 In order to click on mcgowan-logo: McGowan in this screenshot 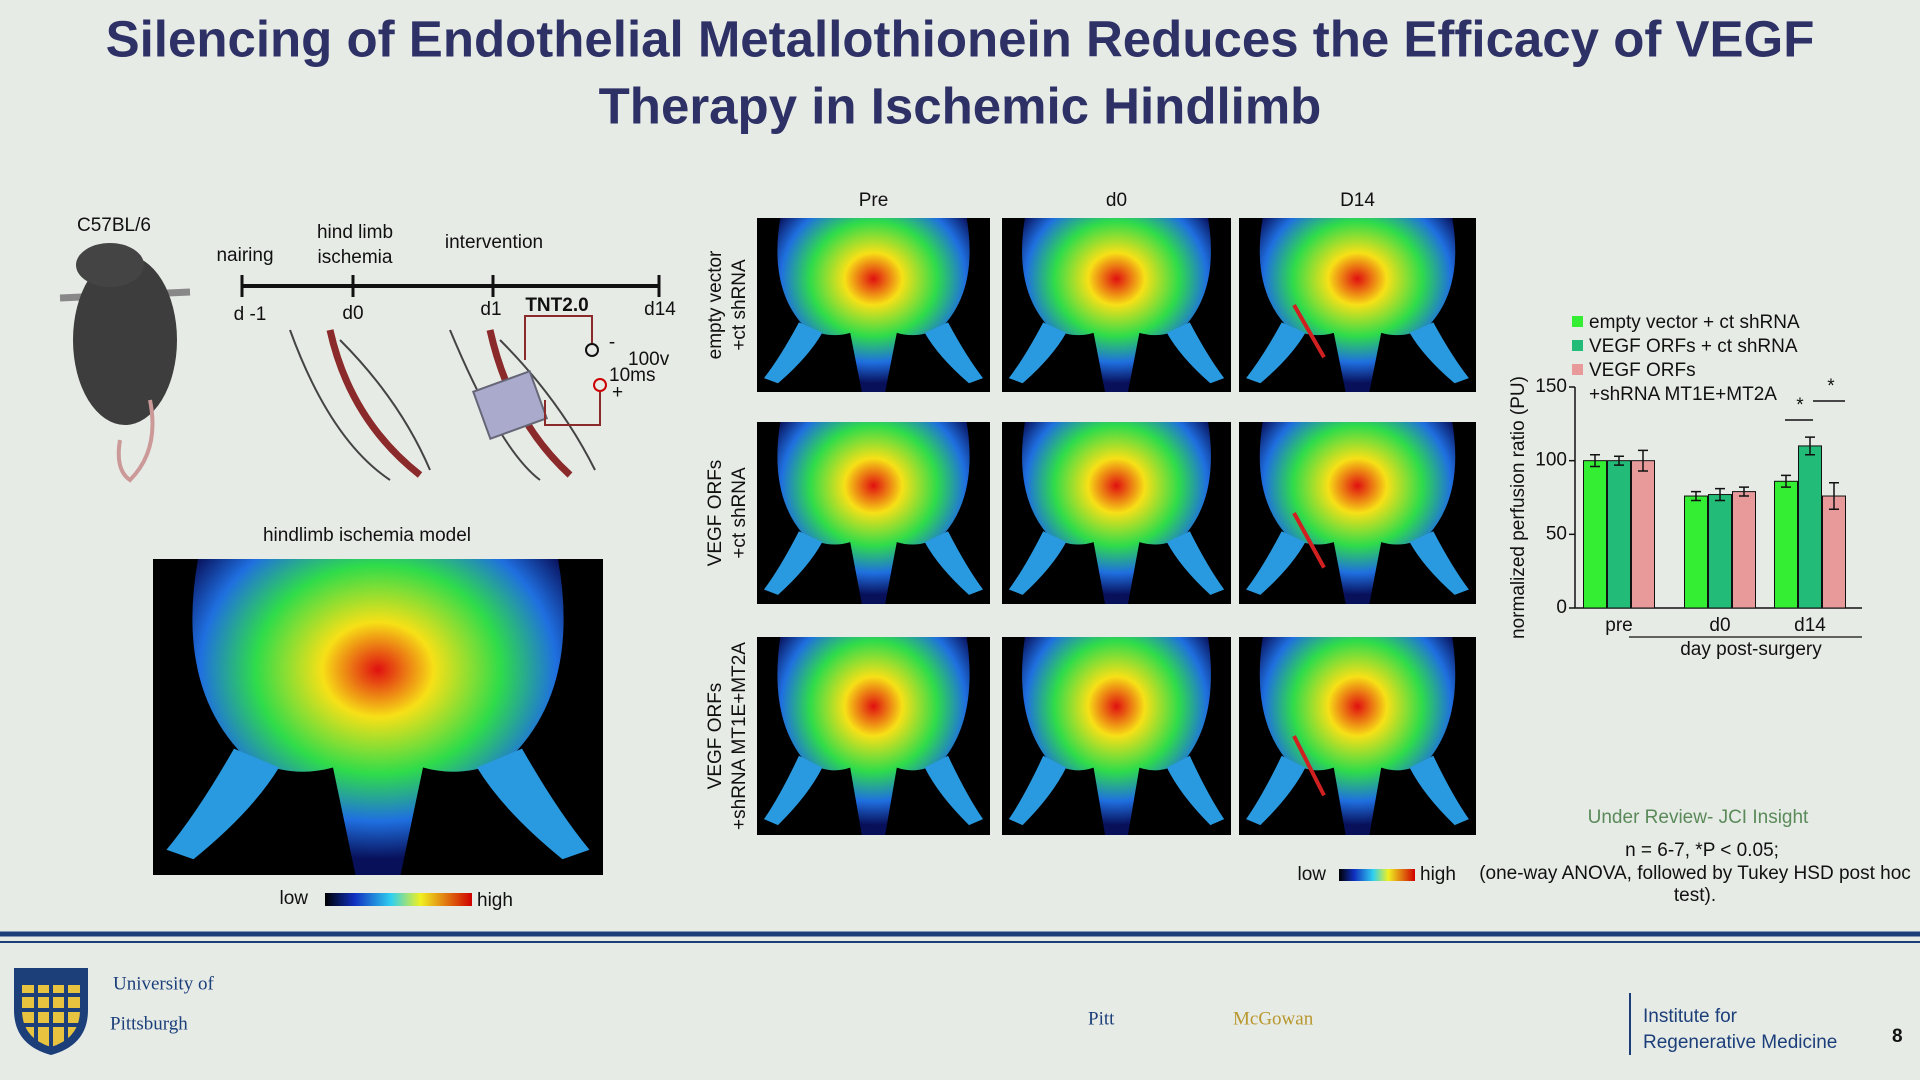, I will do `click(1273, 1018)`.